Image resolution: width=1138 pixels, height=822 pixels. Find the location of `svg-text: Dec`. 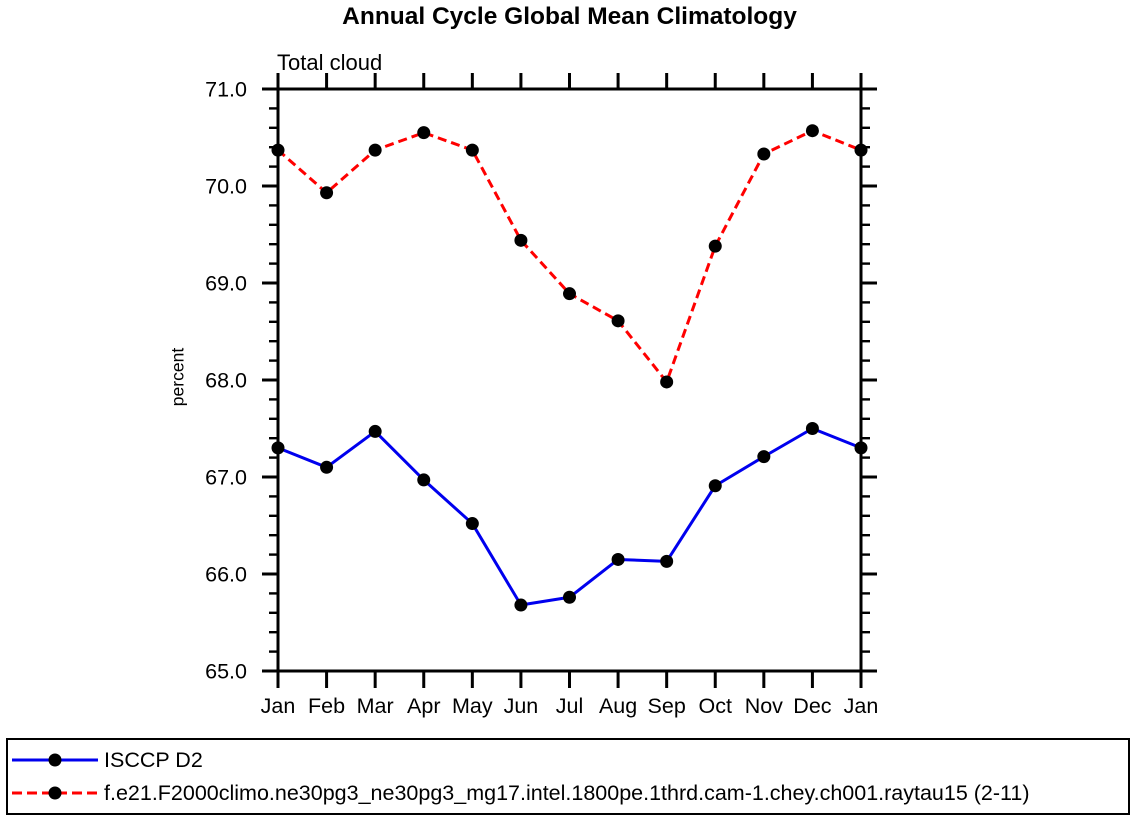

svg-text: Dec is located at coordinates (812, 706).